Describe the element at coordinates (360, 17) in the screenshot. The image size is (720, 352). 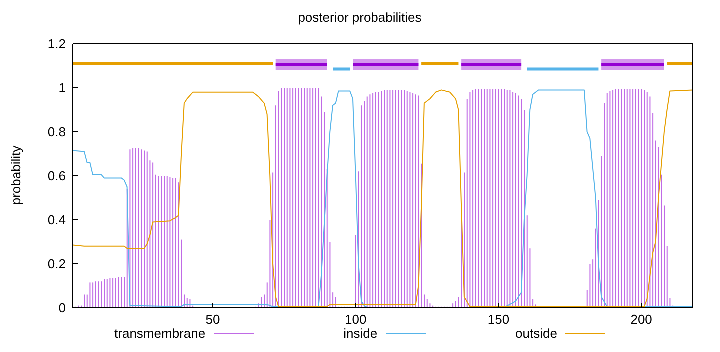
I see `chart-title: posterior probabilities` at that location.